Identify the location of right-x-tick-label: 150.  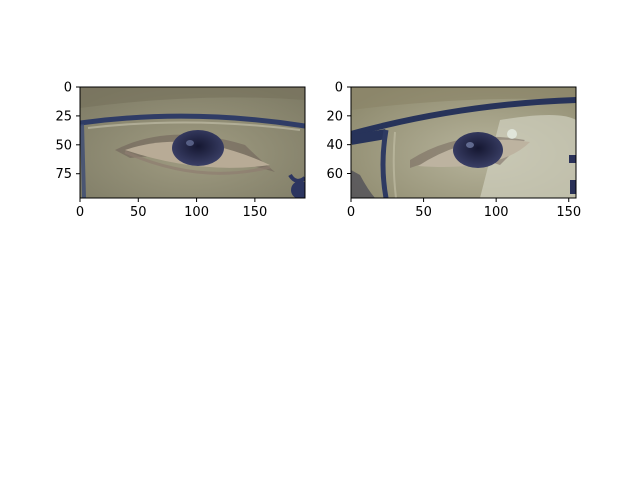
(568, 212).